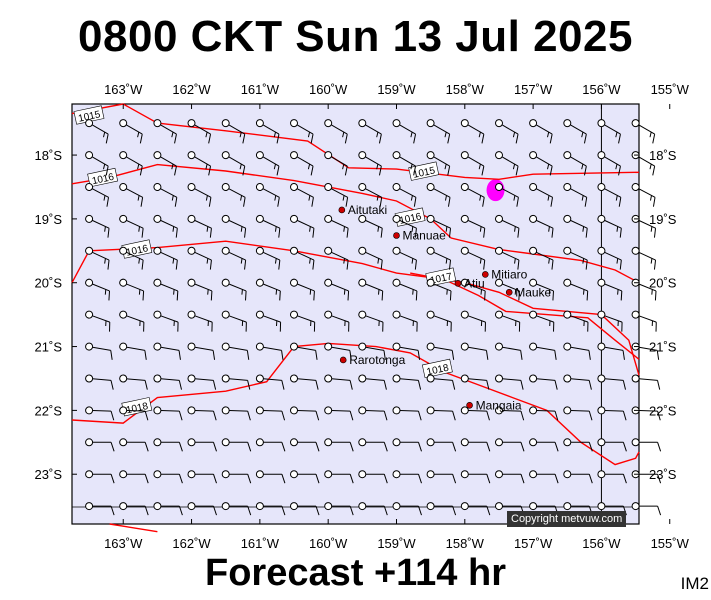  What do you see at coordinates (495, 190) in the screenshot?
I see `rain-layer` at bounding box center [495, 190].